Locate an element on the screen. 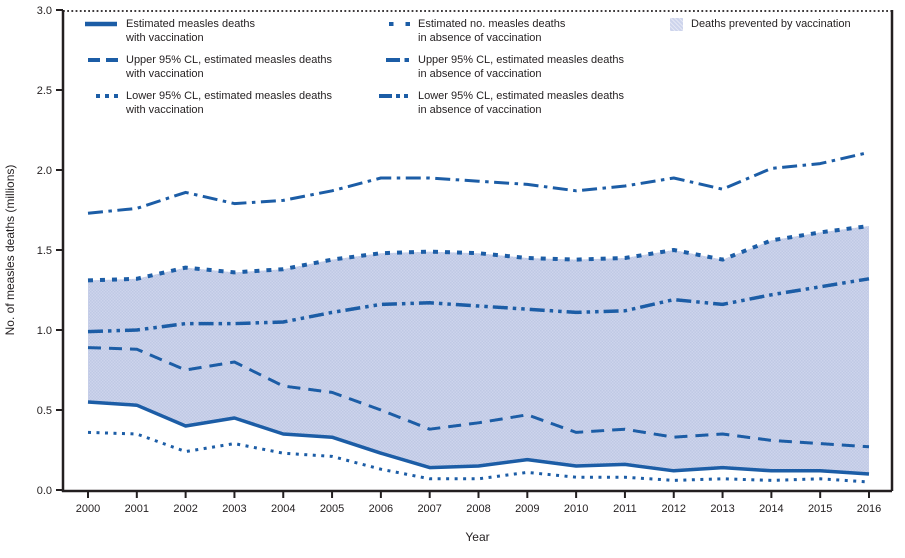 The width and height of the screenshot is (905, 558). svg-text: Year is located at coordinates (477, 537).